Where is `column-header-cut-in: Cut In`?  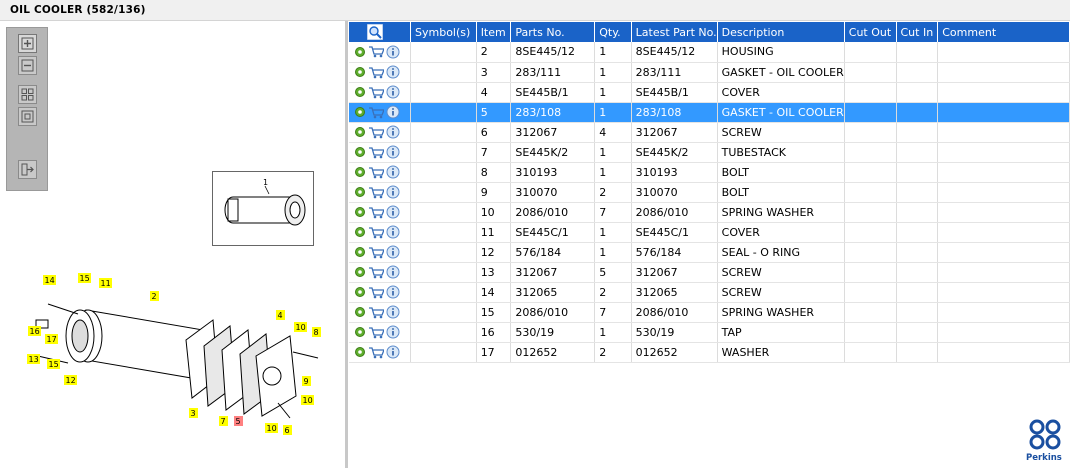 column-header-cut-in: Cut In is located at coordinates (917, 32).